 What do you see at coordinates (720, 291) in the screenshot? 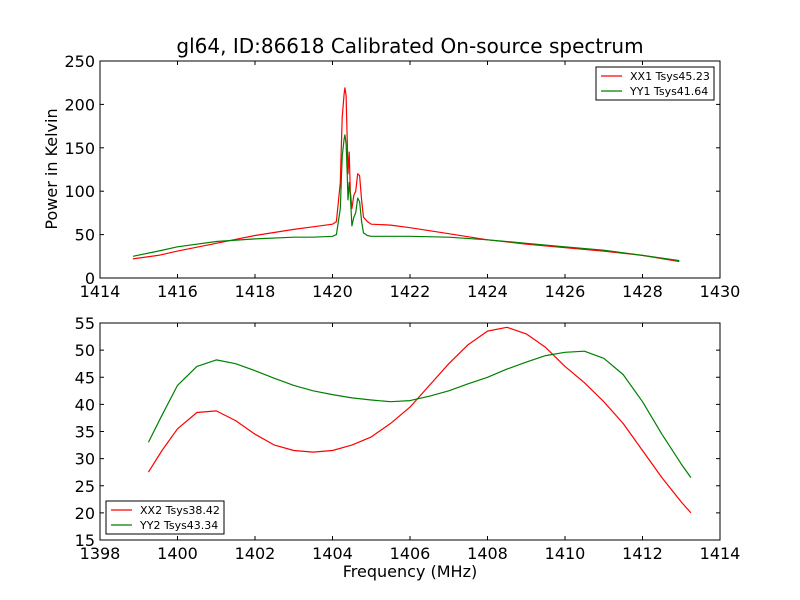
I see `x-tick-label: 1430` at bounding box center [720, 291].